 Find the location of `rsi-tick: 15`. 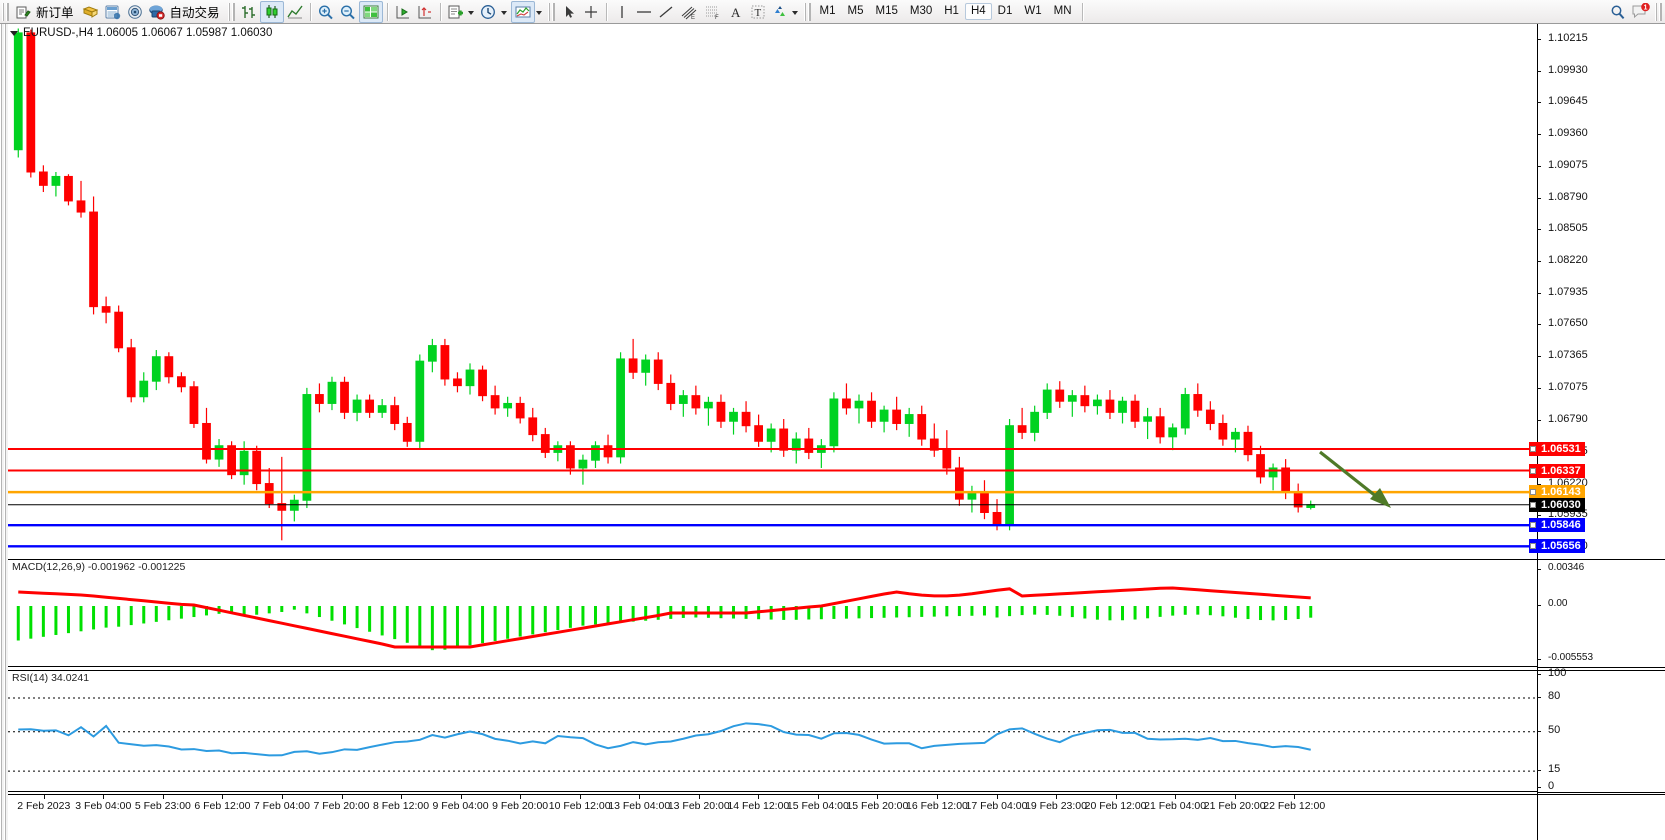

rsi-tick: 15 is located at coordinates (1548, 769).